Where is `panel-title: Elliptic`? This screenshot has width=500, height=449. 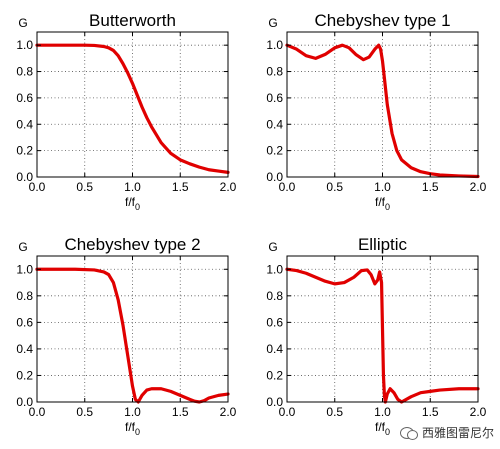 panel-title: Elliptic is located at coordinates (383, 244).